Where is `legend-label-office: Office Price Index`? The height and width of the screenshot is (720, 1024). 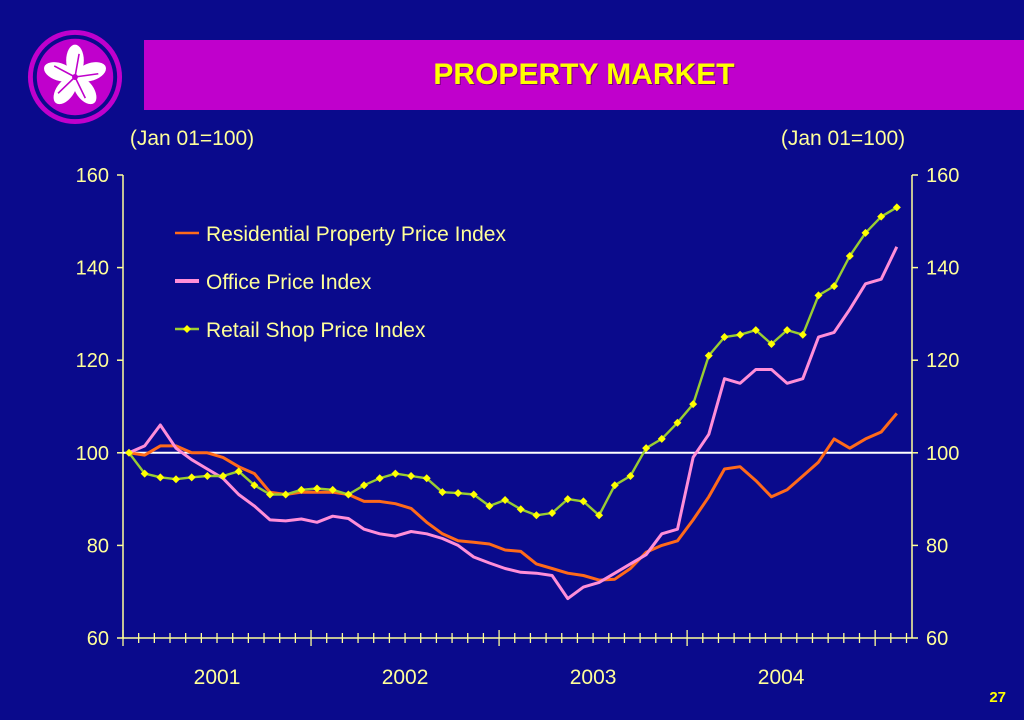
legend-label-office: Office Price Index is located at coordinates (289, 282).